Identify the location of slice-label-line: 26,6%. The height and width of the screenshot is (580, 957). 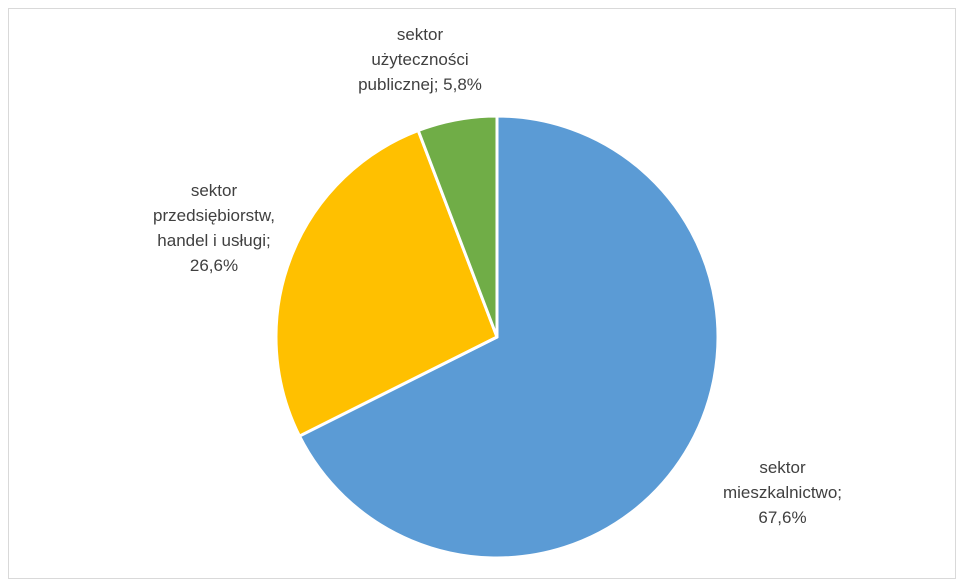
(214, 265).